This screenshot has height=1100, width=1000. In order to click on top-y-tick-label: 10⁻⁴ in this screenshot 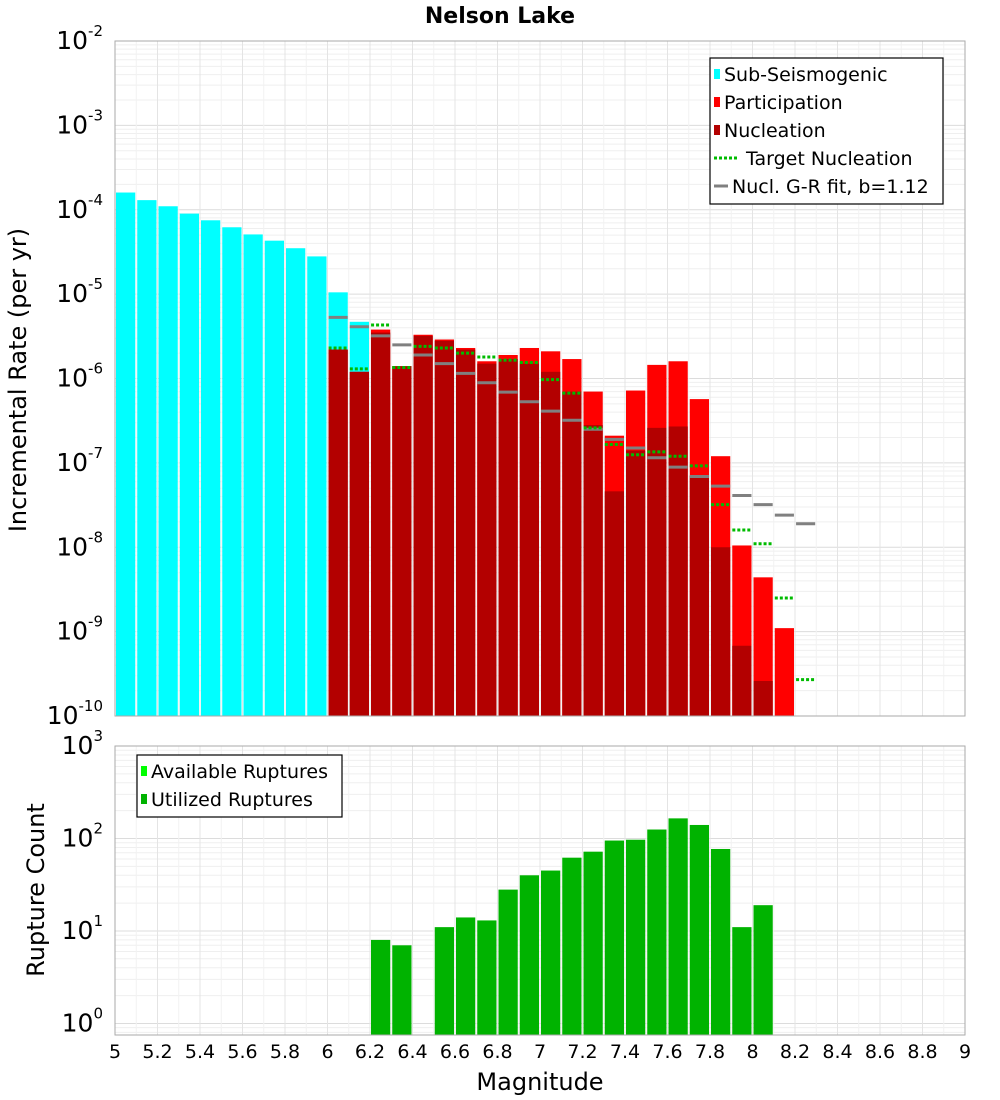, I will do `click(79, 207)`.